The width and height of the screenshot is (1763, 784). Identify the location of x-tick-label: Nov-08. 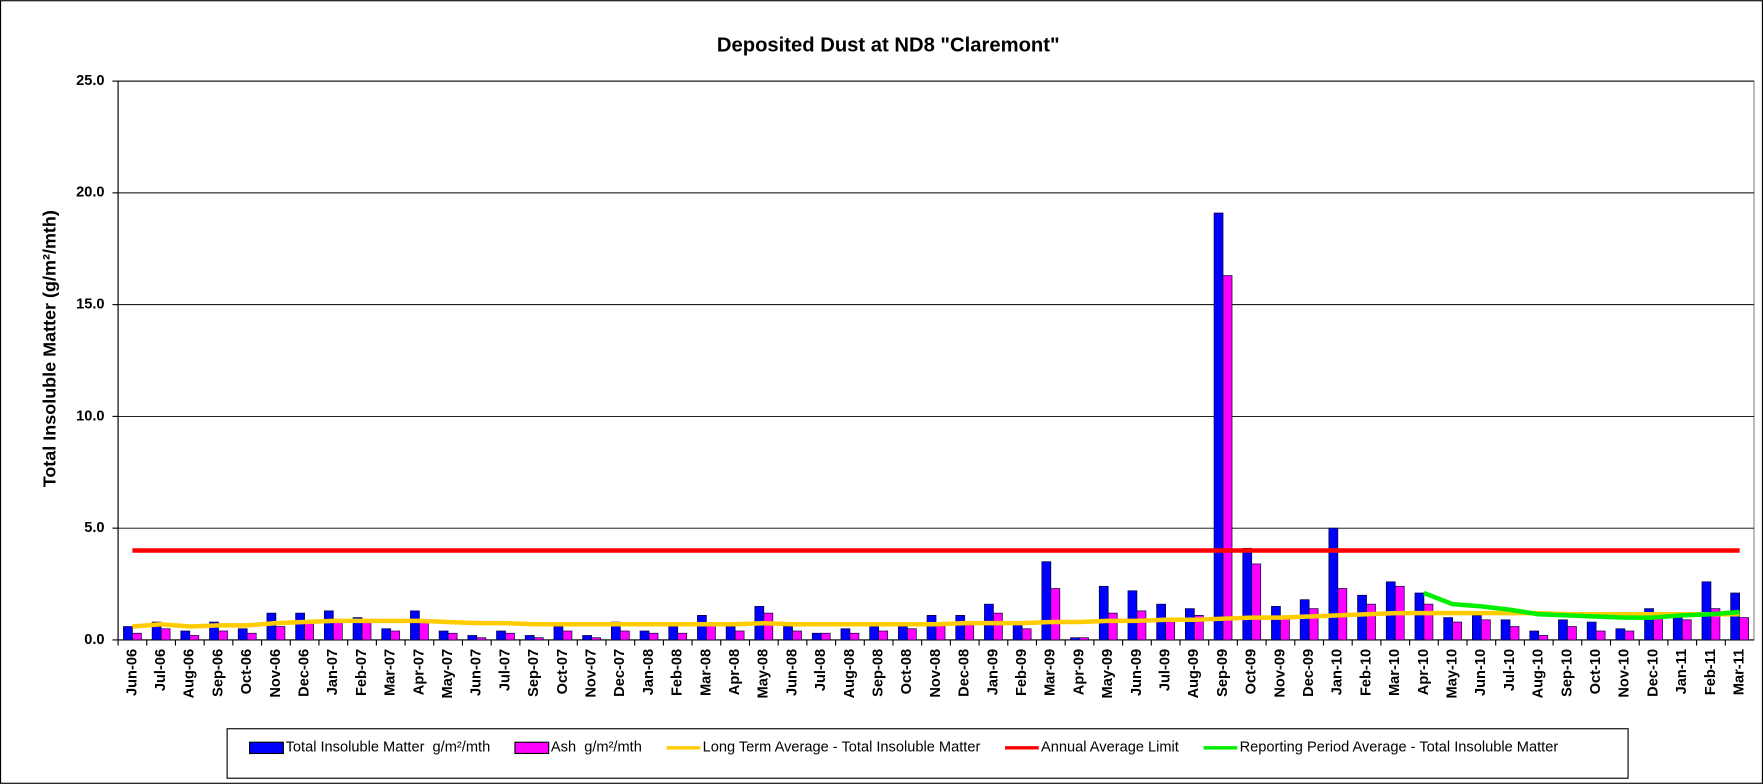
(936, 673).